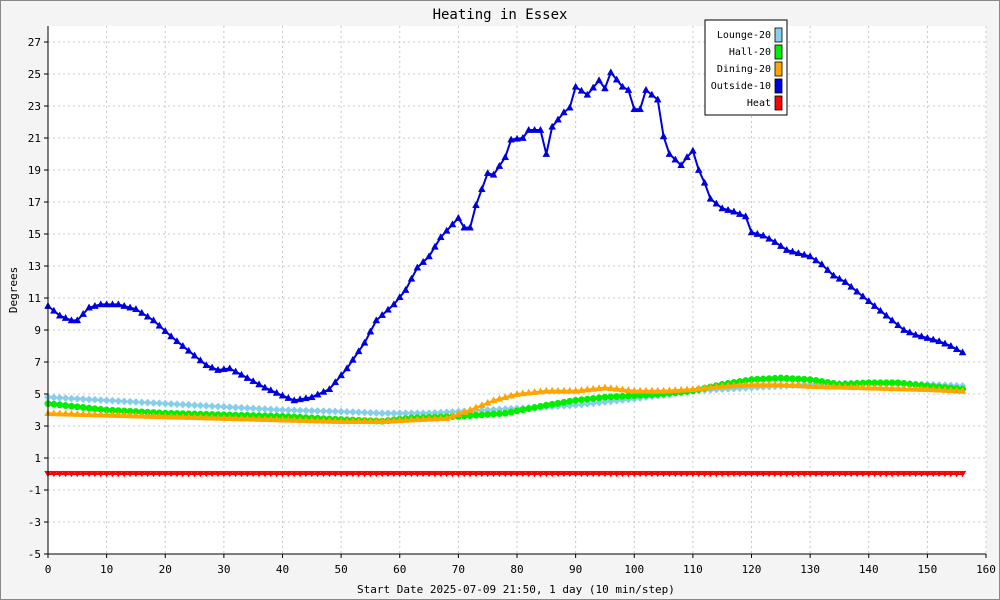 The height and width of the screenshot is (600, 1000). What do you see at coordinates (34, 74) in the screenshot?
I see `y-tick-label: 25` at bounding box center [34, 74].